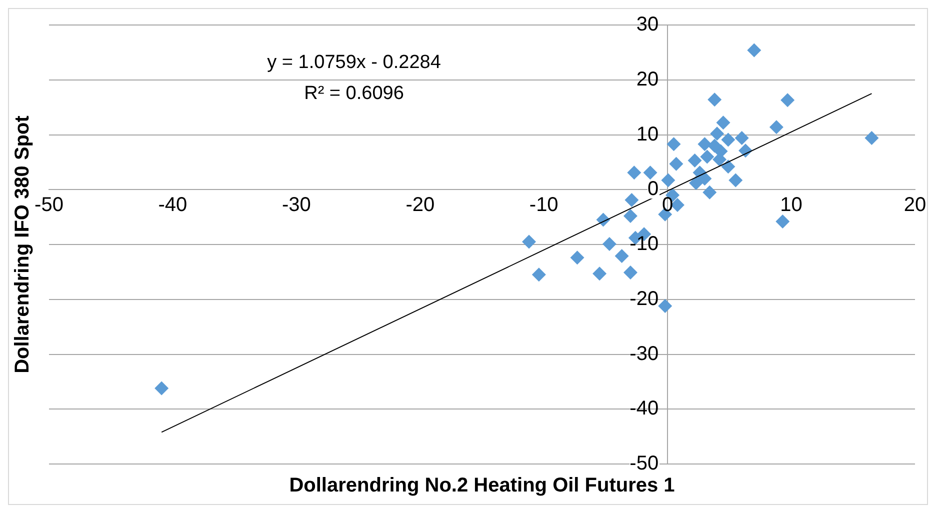 The width and height of the screenshot is (936, 511). Describe the element at coordinates (482, 485) in the screenshot. I see `x-axis-title: Dollarendring No.2 Heating Oil Futures 1` at that location.